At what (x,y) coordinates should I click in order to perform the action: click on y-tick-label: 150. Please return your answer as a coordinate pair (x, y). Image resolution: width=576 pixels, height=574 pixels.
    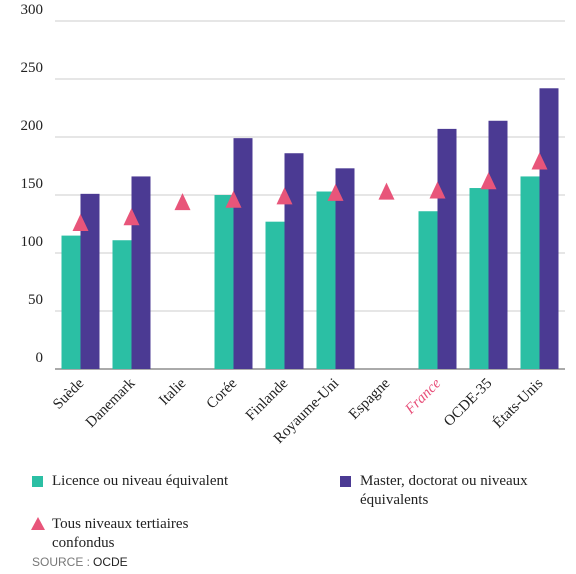
    Looking at the image, I should click on (32, 184).